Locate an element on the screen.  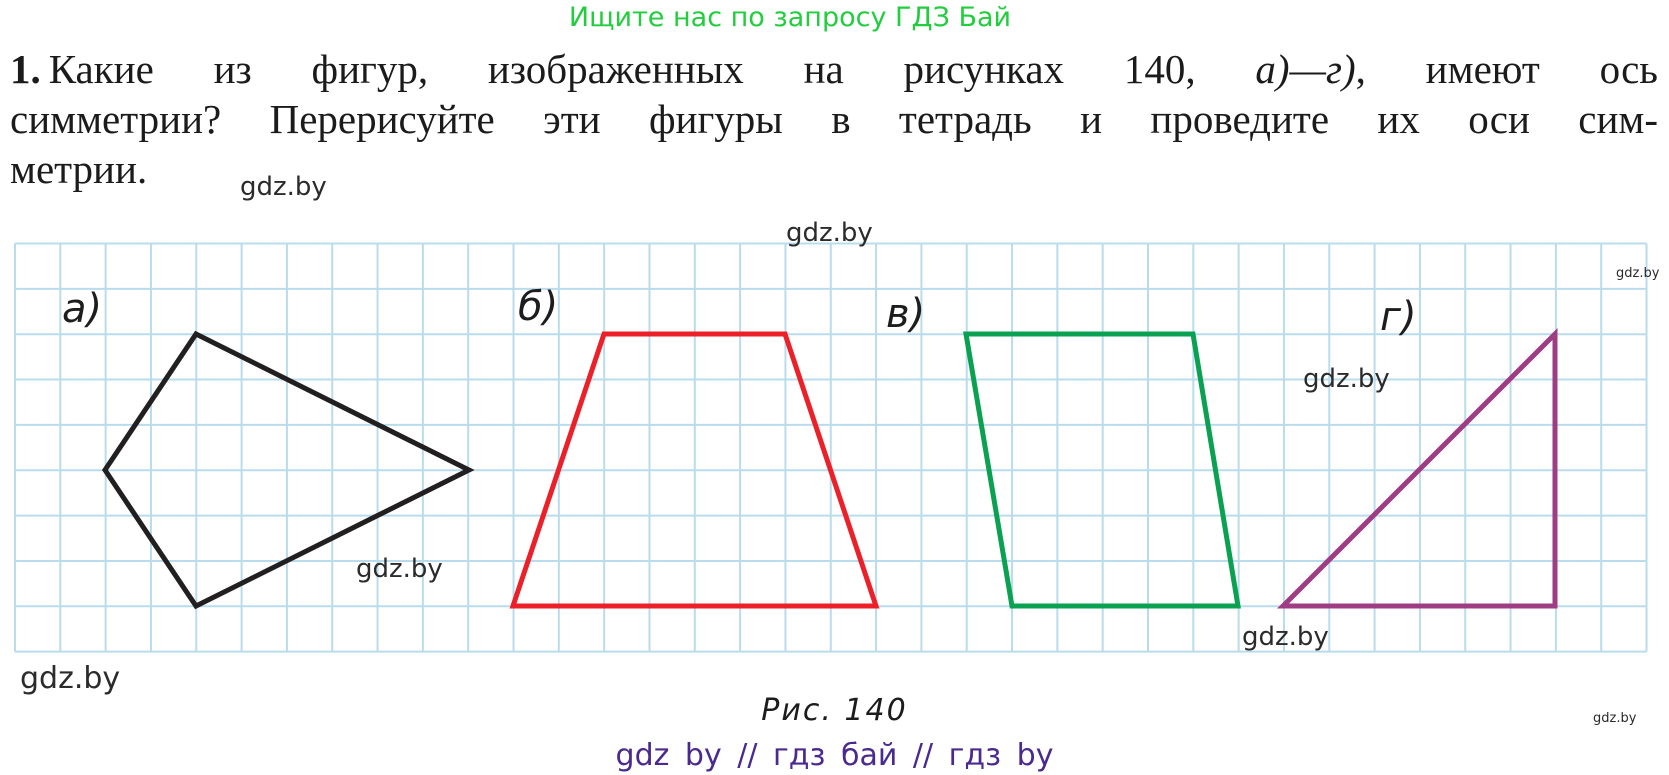
figure-label-g: г) is located at coordinates (1398, 317).